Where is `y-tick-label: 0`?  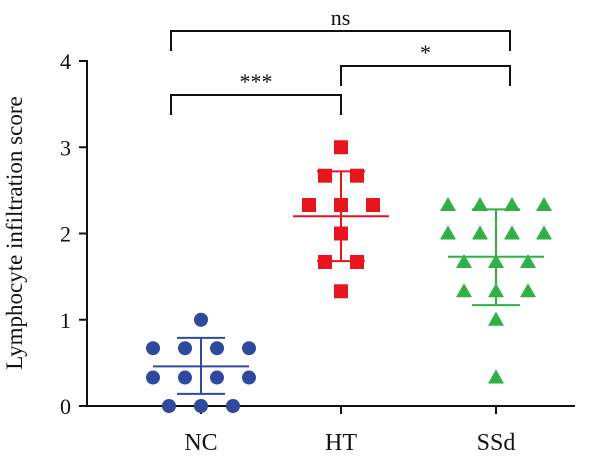 y-tick-label: 0 is located at coordinates (65, 406).